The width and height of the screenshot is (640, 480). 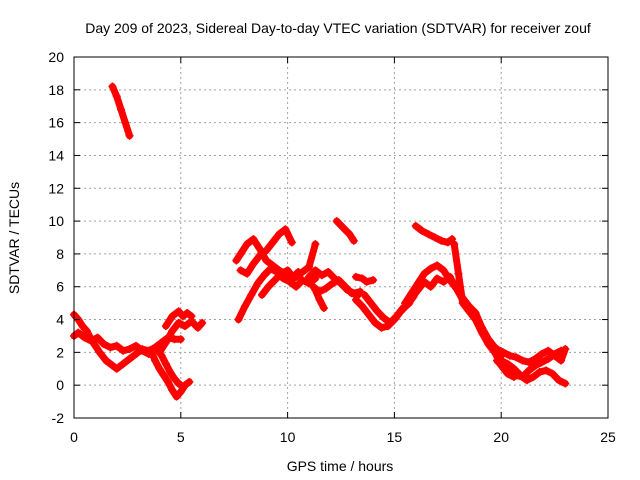 What do you see at coordinates (510, 314) in the screenshot?
I see `series-track-v` at bounding box center [510, 314].